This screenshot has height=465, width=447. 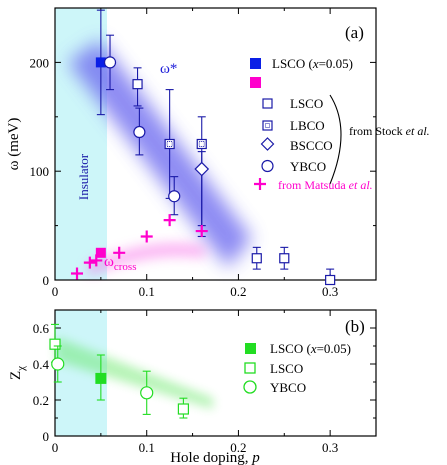 I want to click on x-tick-label-b: 0.2, so click(x=238, y=447).